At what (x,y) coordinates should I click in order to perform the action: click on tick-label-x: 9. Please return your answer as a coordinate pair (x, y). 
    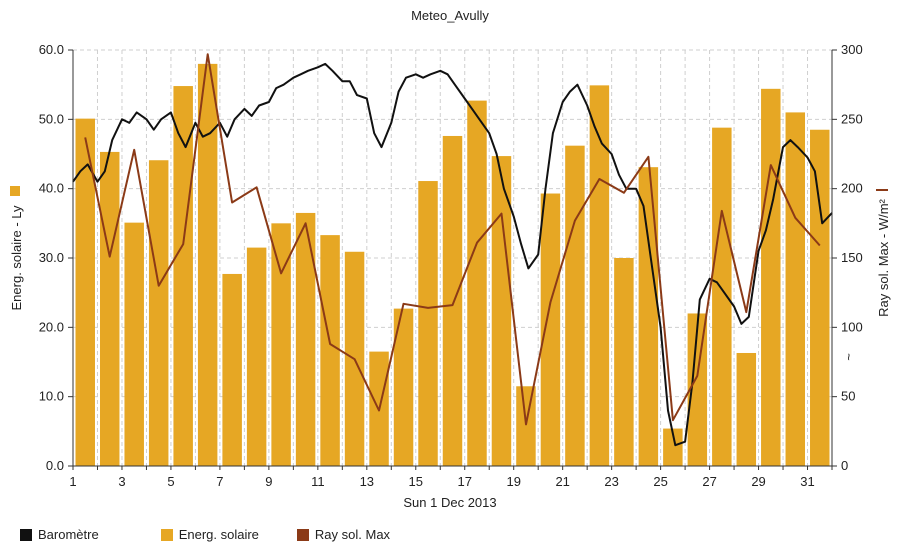
    Looking at the image, I should click on (268, 481).